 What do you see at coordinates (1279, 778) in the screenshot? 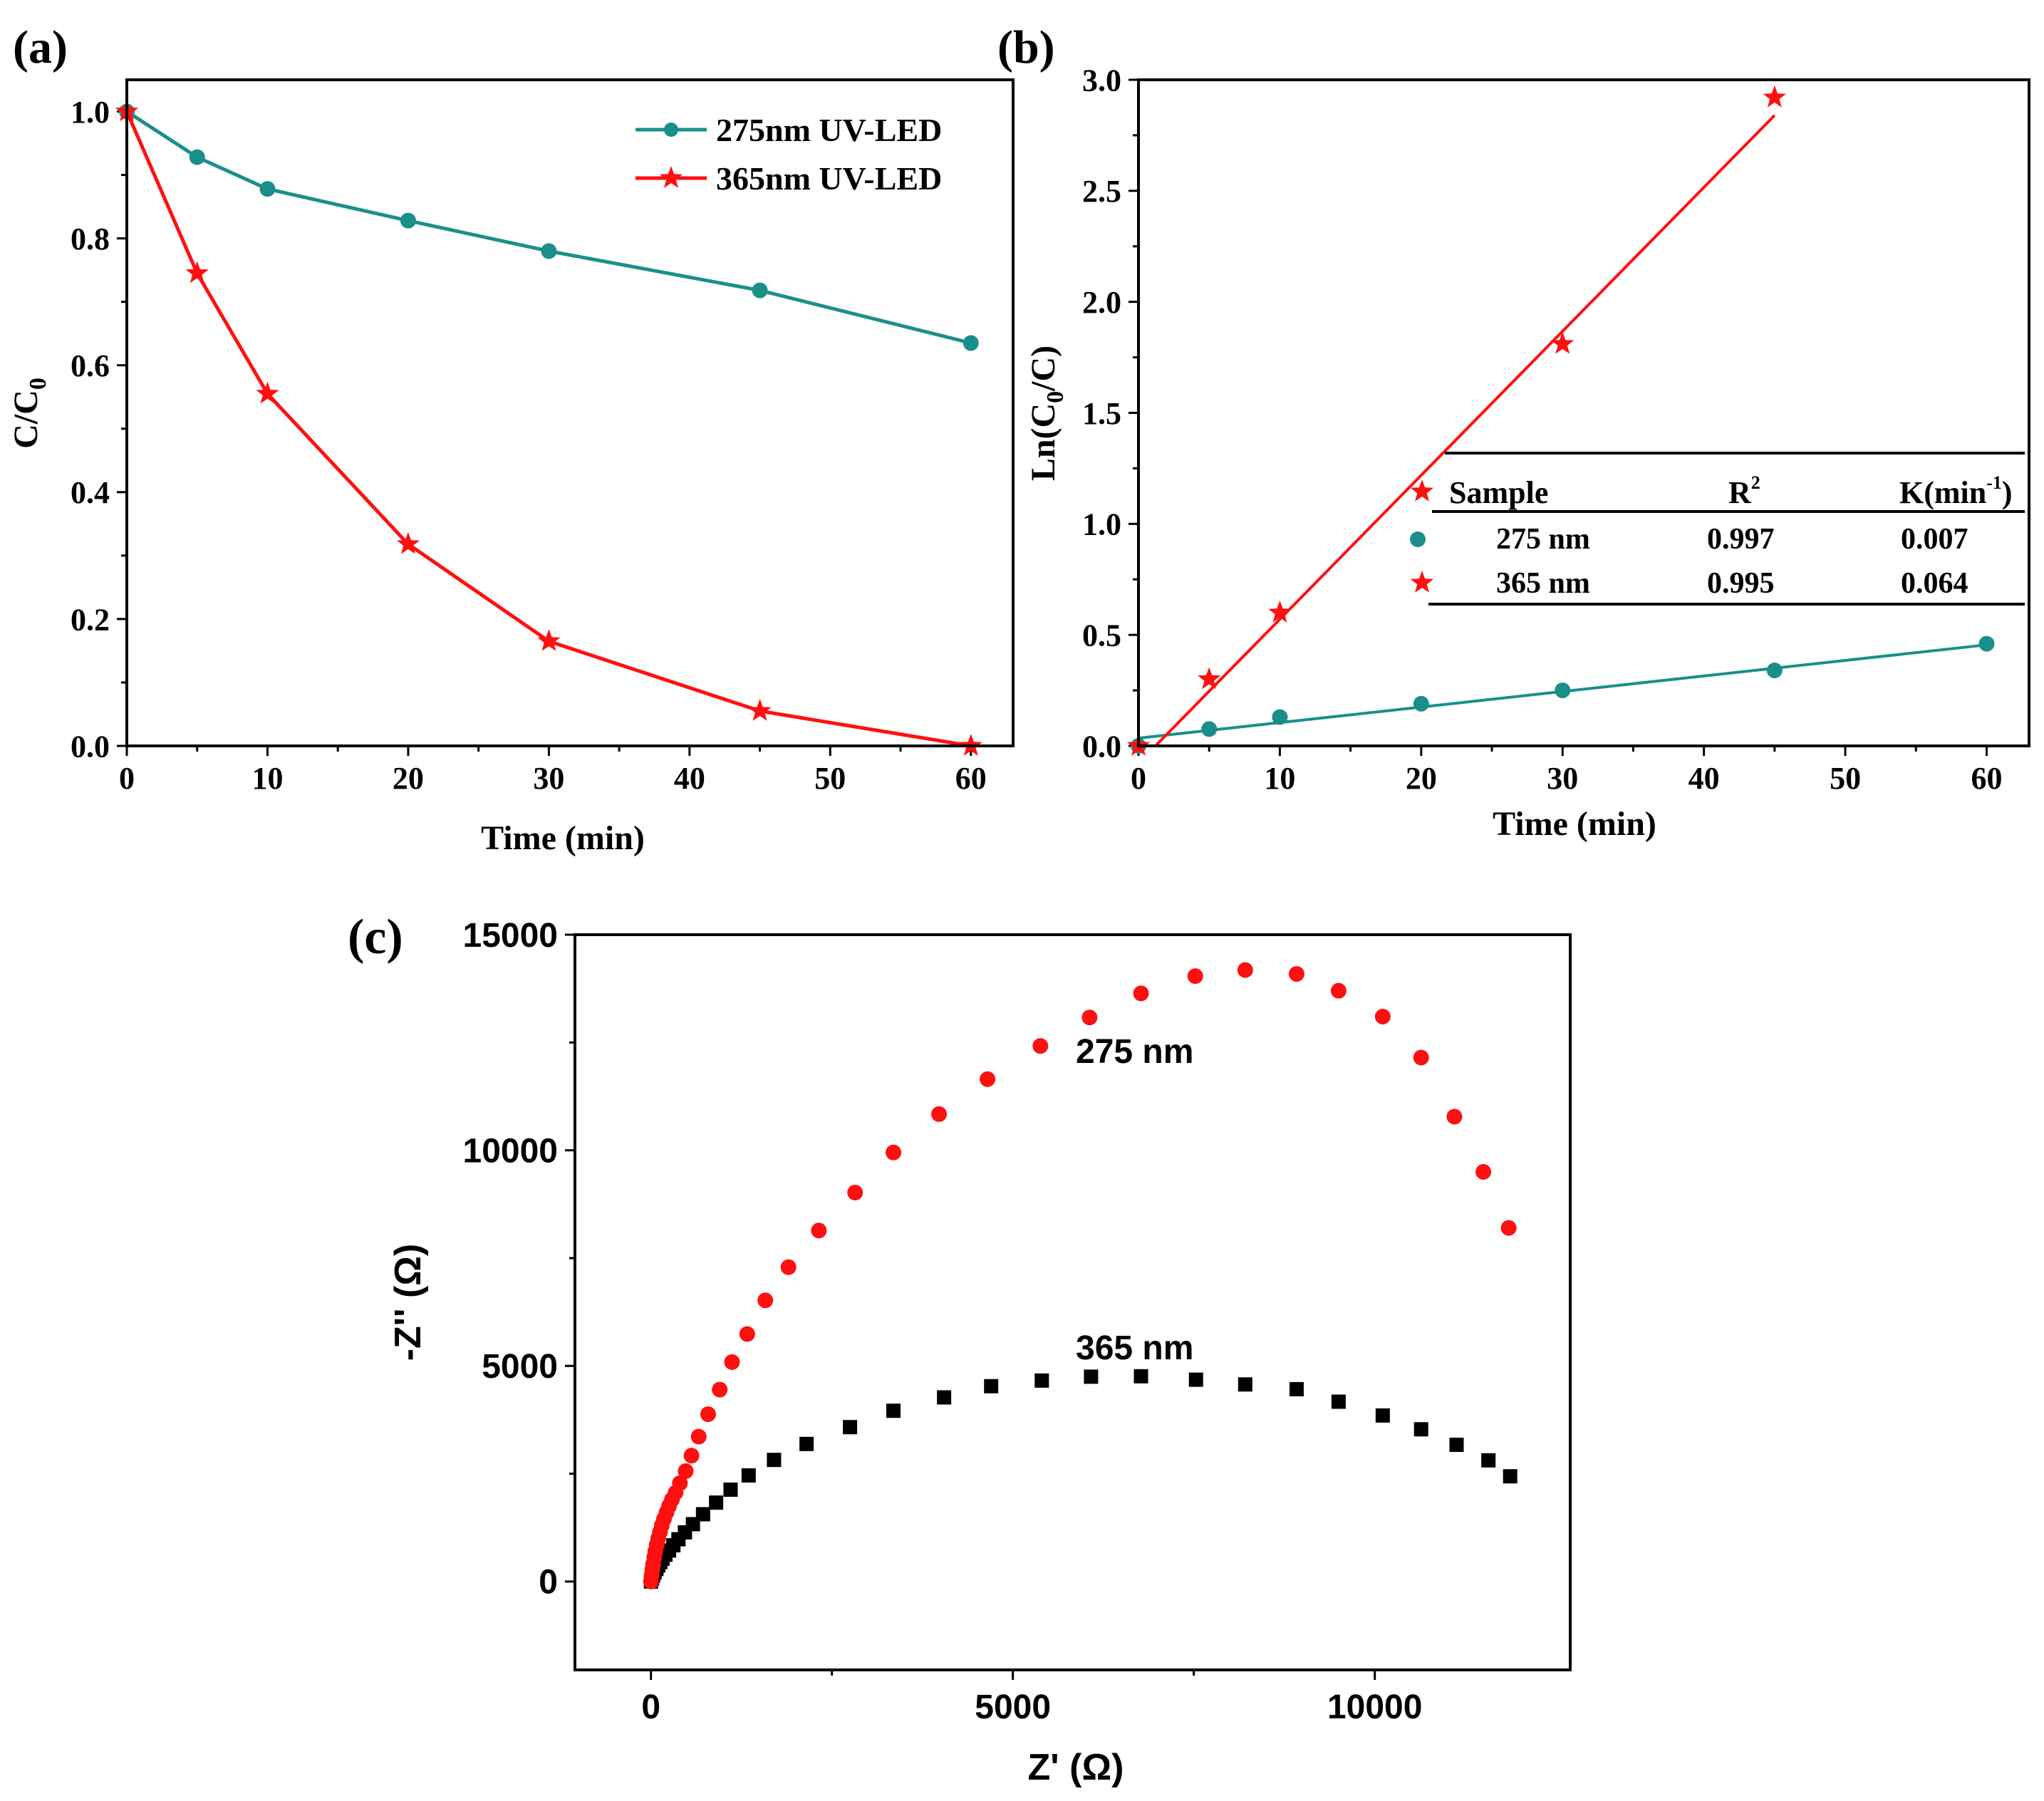
I see `x-tick-label: 10` at bounding box center [1279, 778].